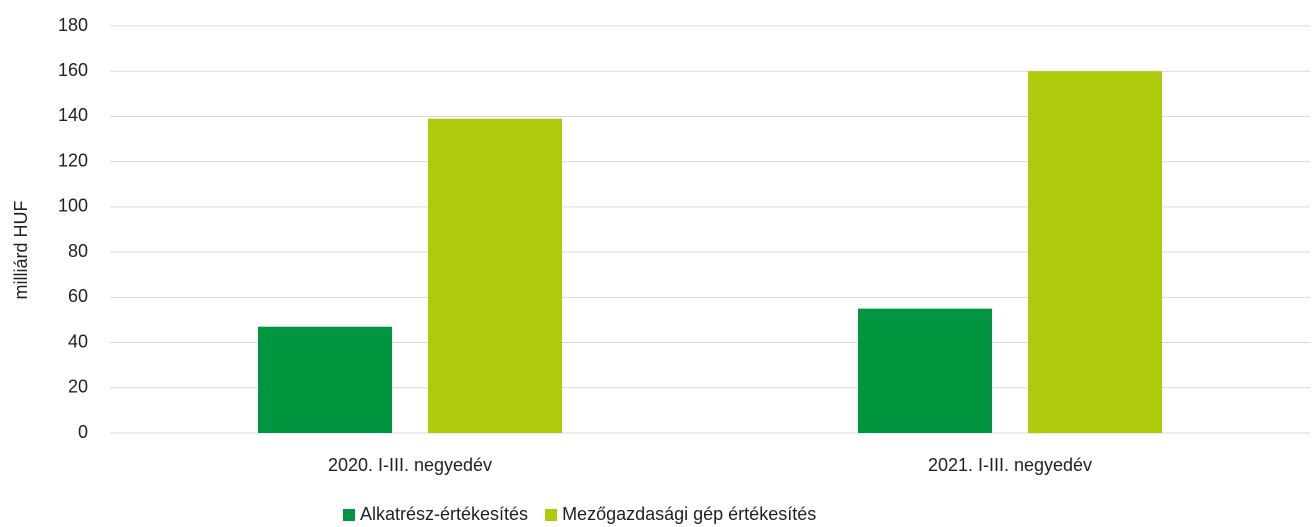  I want to click on y-tick-label: 40, so click(78, 341).